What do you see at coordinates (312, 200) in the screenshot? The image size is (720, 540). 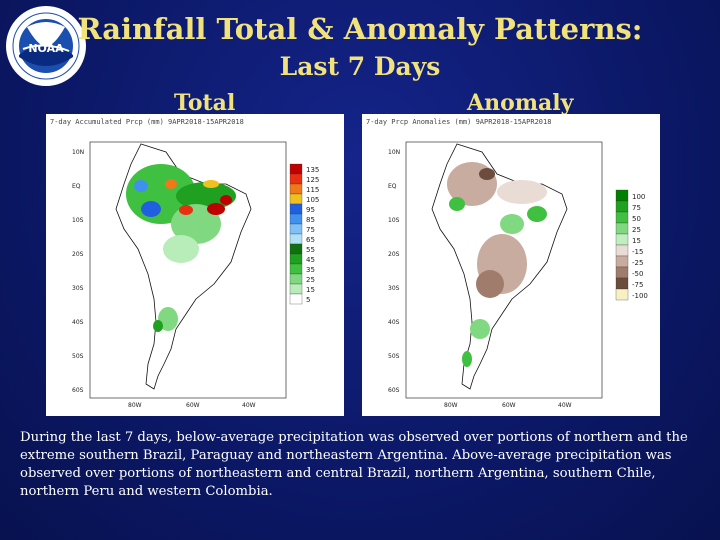 I see `colorbar-label: 105` at bounding box center [312, 200].